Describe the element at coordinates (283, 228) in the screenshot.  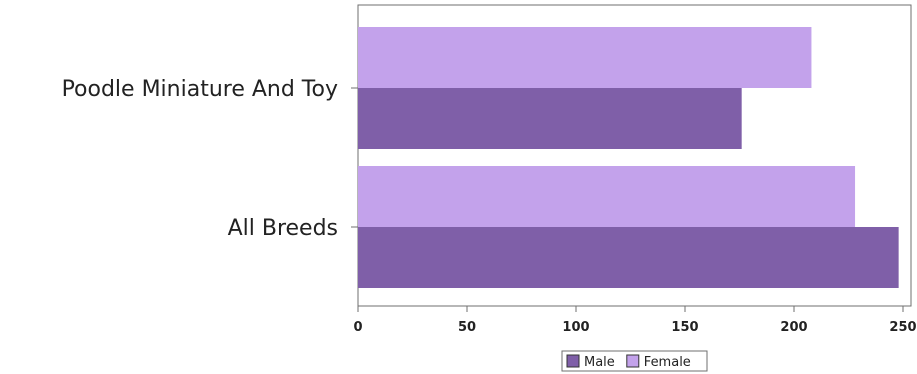
I see `category-label: All Breeds` at that location.